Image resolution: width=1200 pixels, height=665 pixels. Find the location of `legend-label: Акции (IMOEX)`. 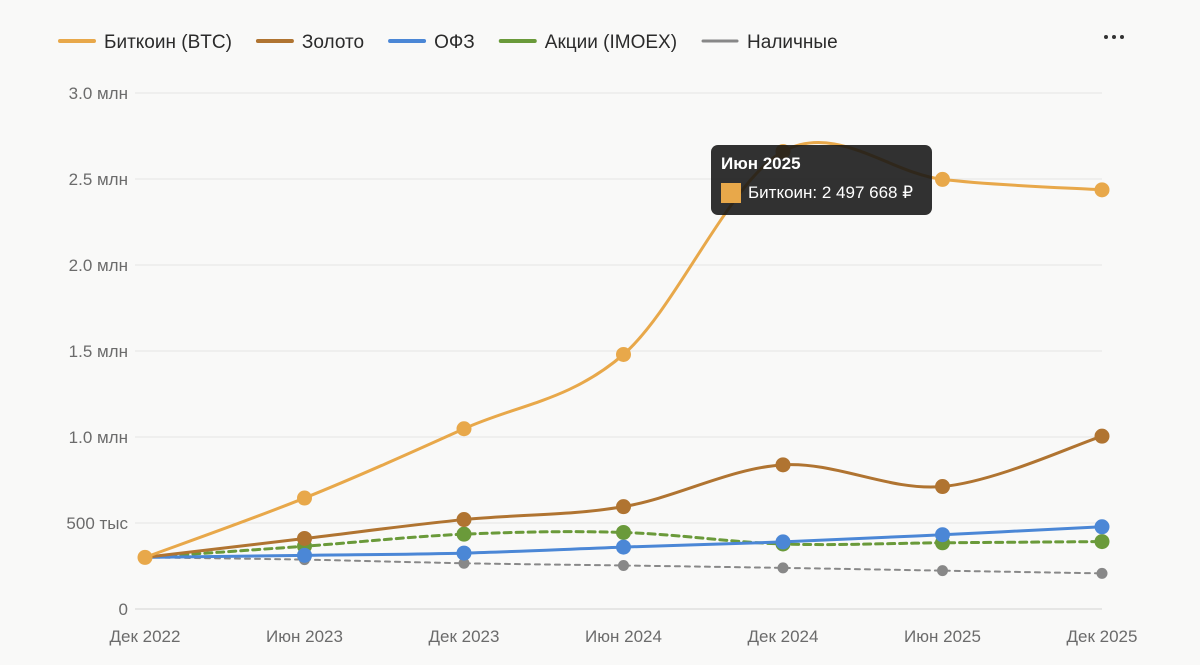

legend-label: Акции (IMOEX) is located at coordinates (611, 42).